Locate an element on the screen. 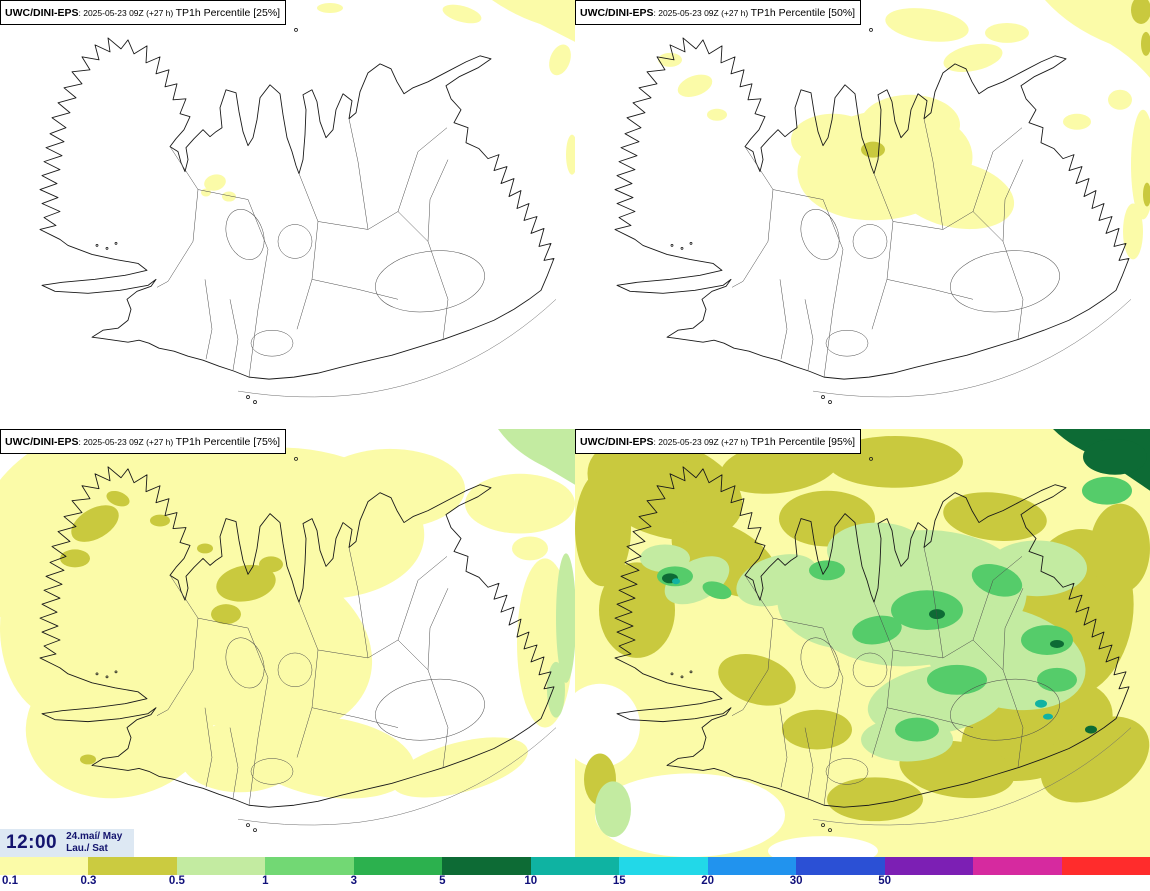 This screenshot has width=1150, height=891. variable-label: TP1h Percentile [95%] is located at coordinates (803, 442).